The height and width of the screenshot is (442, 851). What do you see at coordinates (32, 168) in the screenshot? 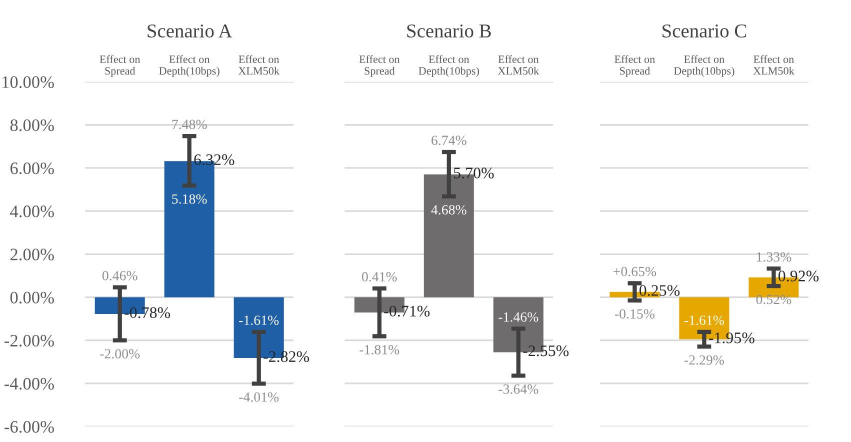
I see `y-tick-label: 6.00%` at bounding box center [32, 168].